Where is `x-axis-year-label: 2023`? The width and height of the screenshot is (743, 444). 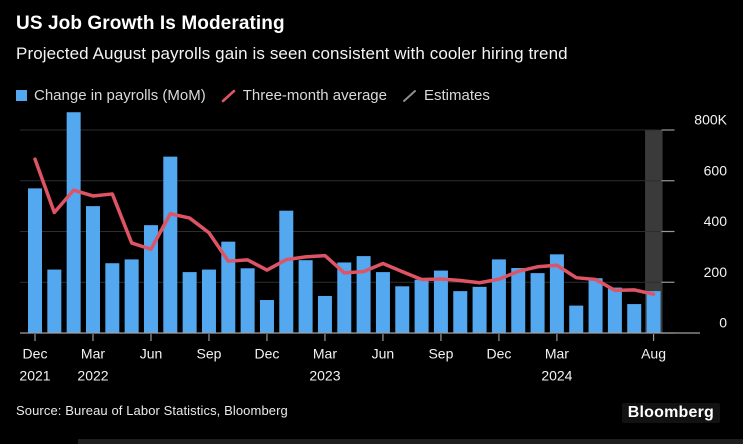 x-axis-year-label: 2023 is located at coordinates (324, 376).